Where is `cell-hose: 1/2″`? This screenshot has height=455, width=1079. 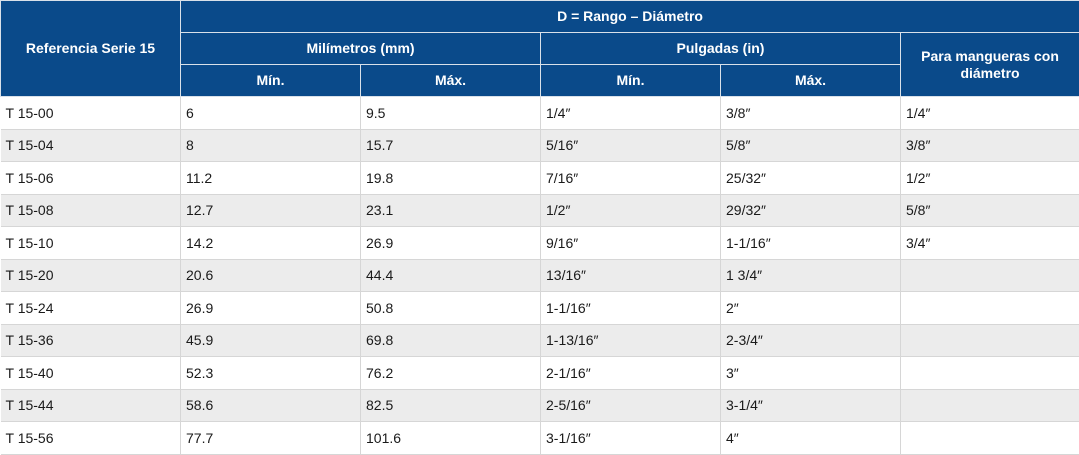
cell-hose: 1/2″ is located at coordinates (990, 178).